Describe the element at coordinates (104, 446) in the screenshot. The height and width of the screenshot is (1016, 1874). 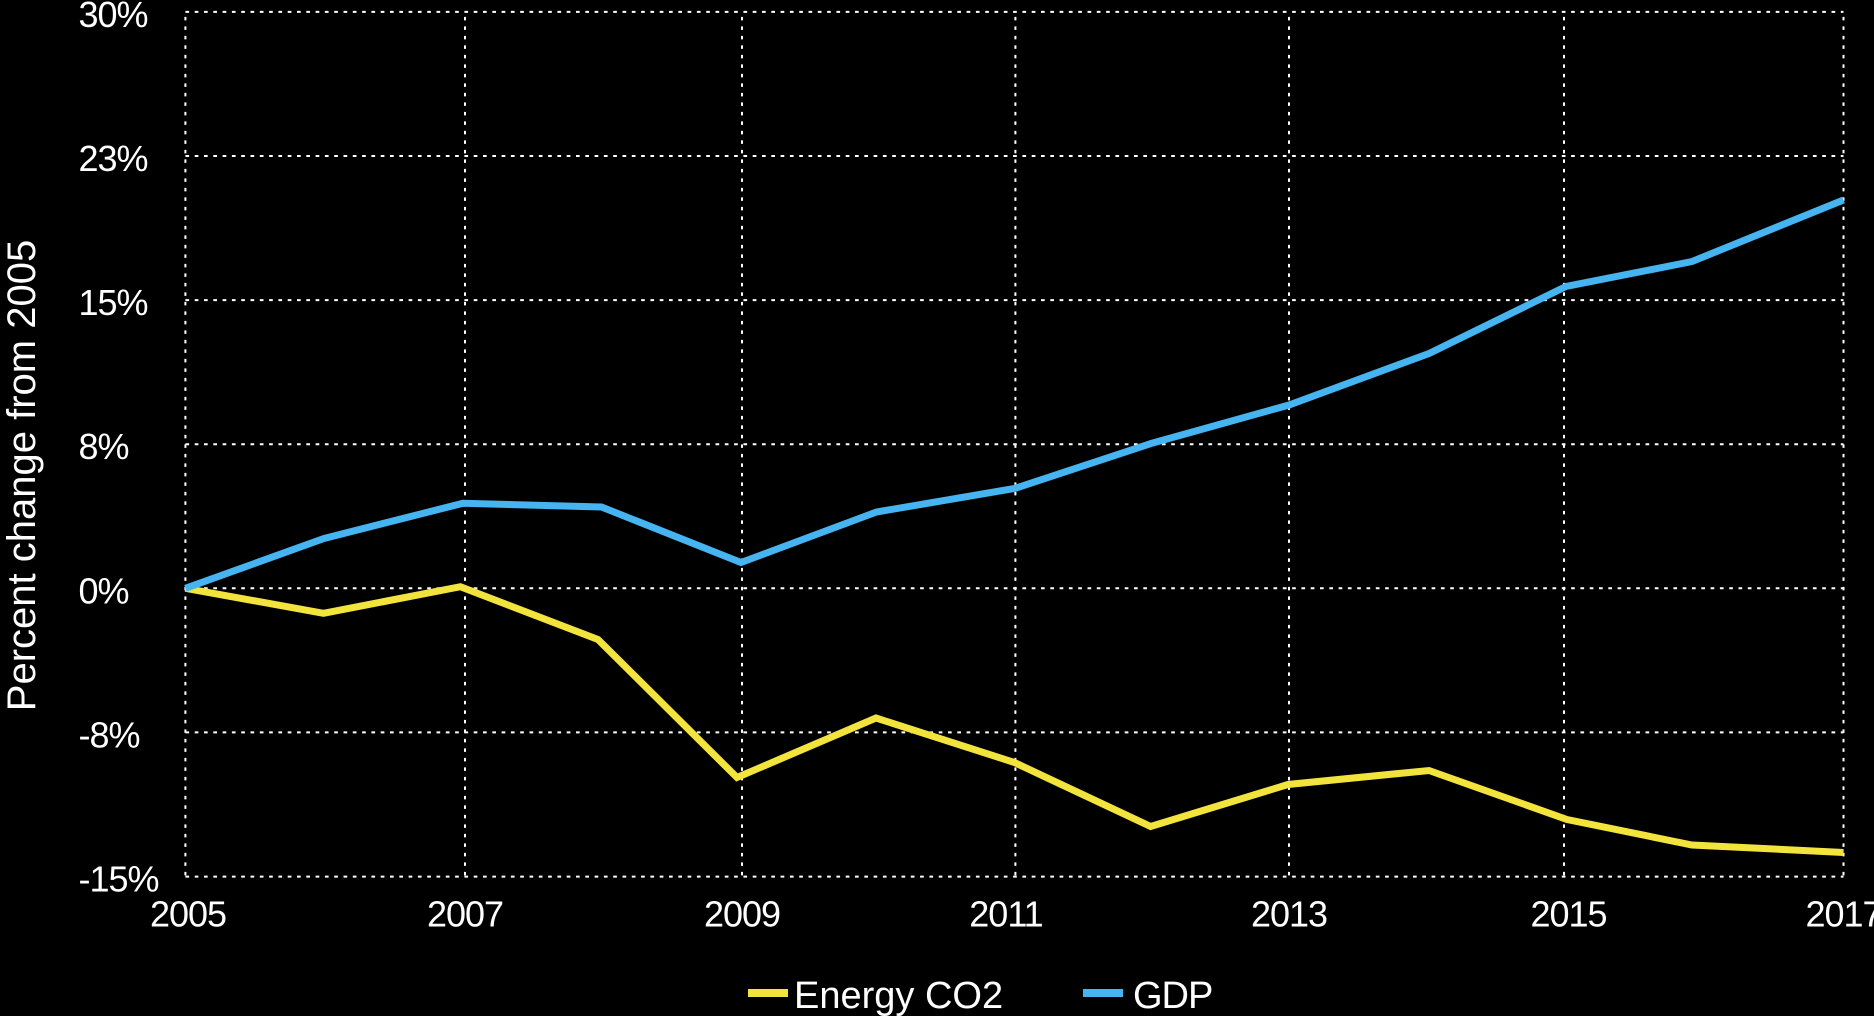
I see `svg-text: 8%` at that location.